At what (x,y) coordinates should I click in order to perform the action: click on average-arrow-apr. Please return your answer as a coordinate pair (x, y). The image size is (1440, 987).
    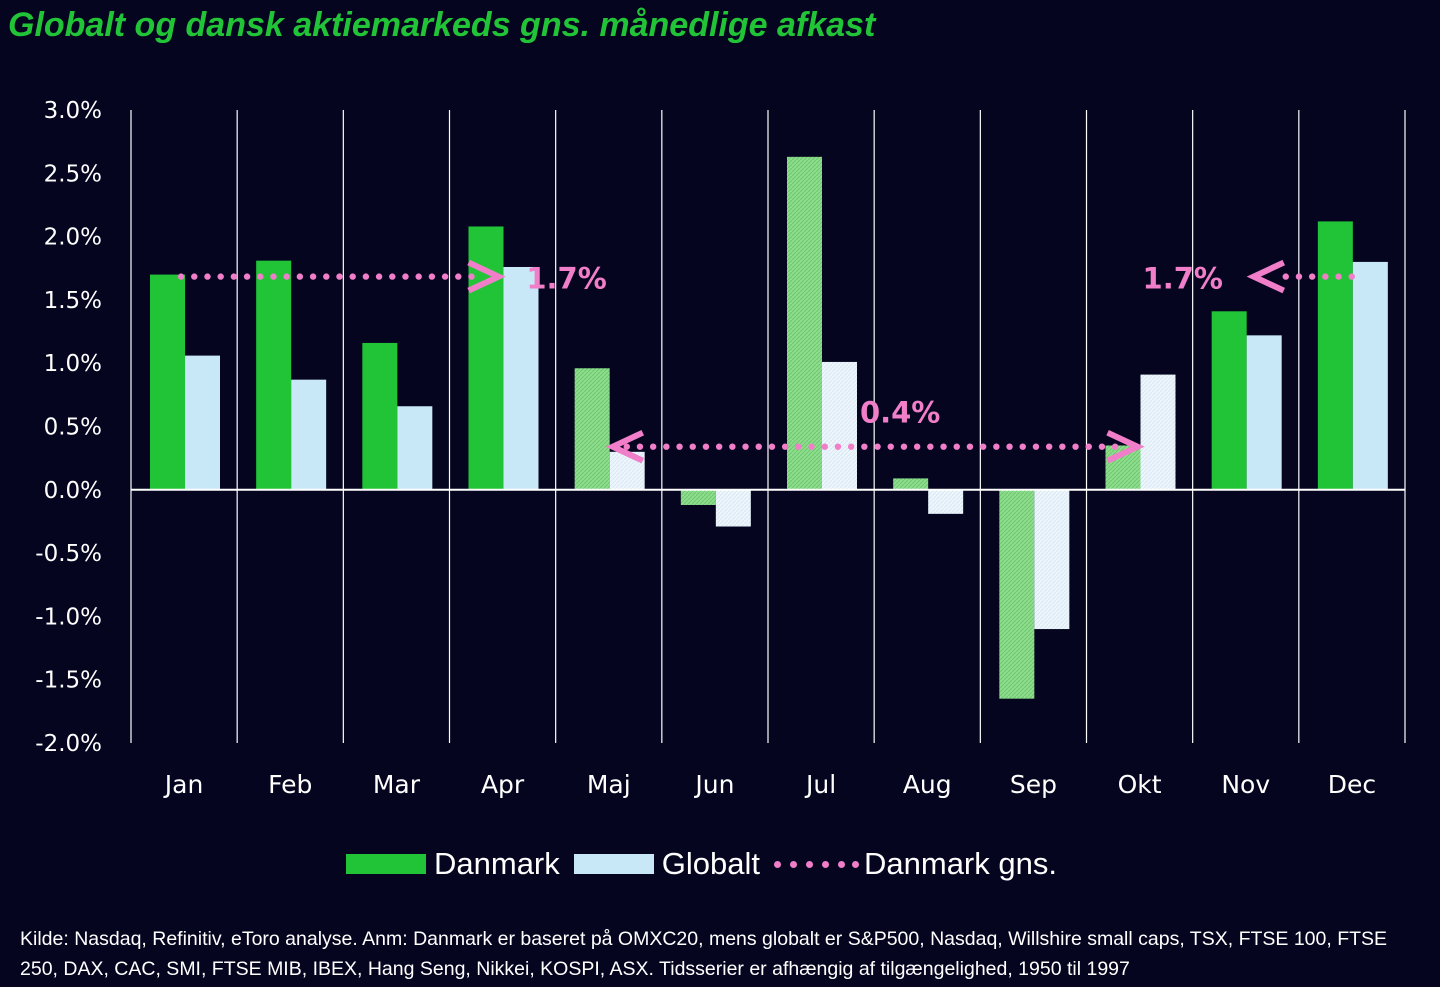
    Looking at the image, I should click on (486, 276).